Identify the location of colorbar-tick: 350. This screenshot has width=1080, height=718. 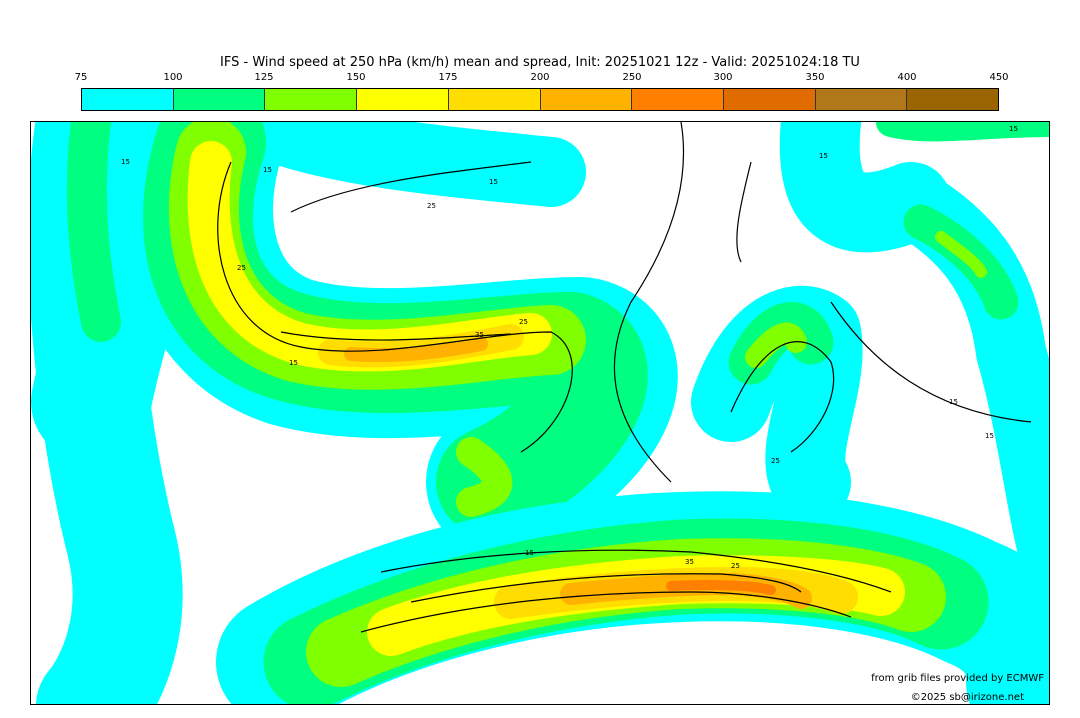
(815, 77).